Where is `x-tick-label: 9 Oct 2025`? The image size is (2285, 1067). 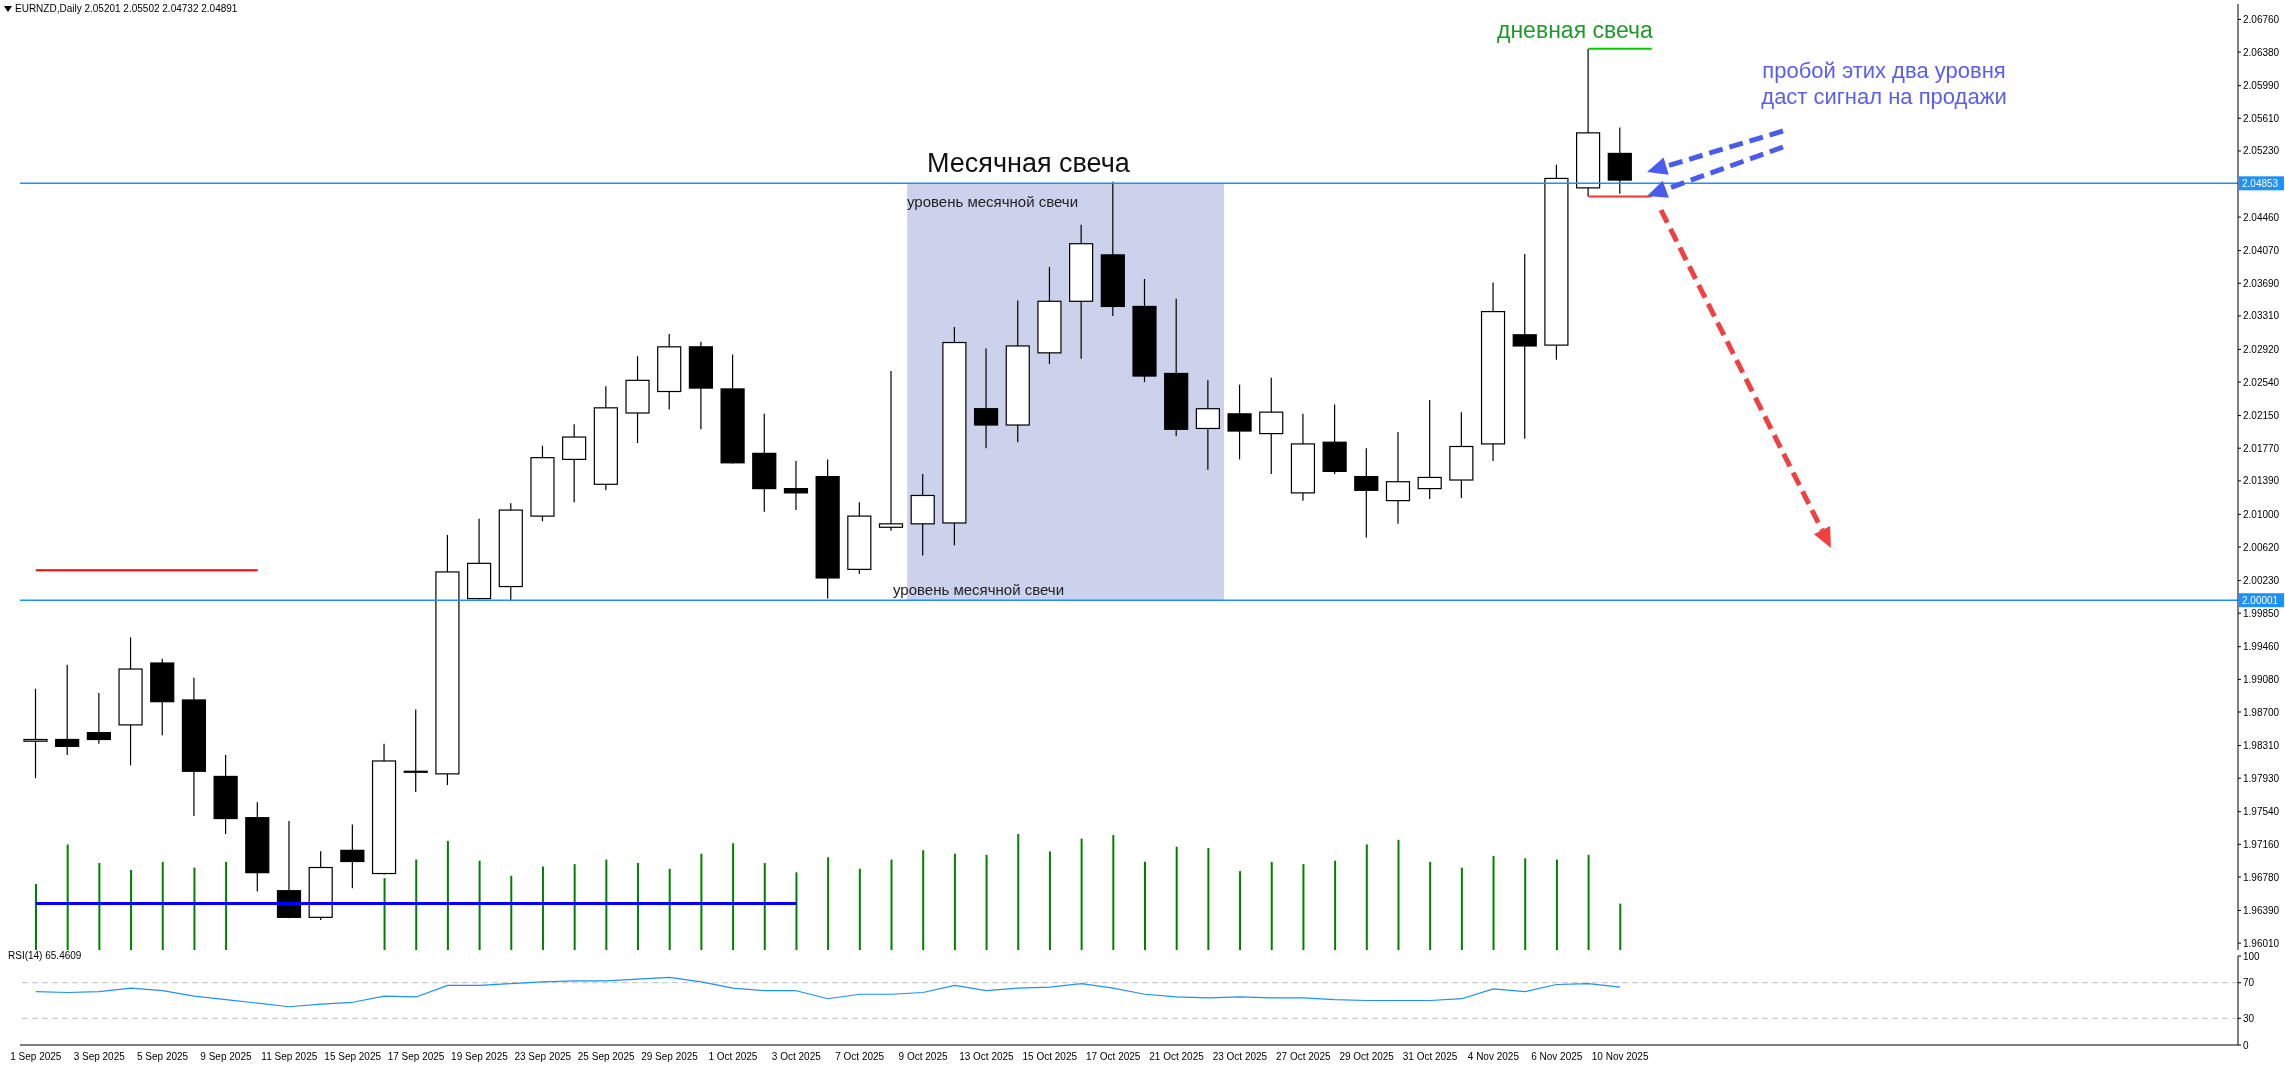 x-tick-label: 9 Oct 2025 is located at coordinates (923, 1057).